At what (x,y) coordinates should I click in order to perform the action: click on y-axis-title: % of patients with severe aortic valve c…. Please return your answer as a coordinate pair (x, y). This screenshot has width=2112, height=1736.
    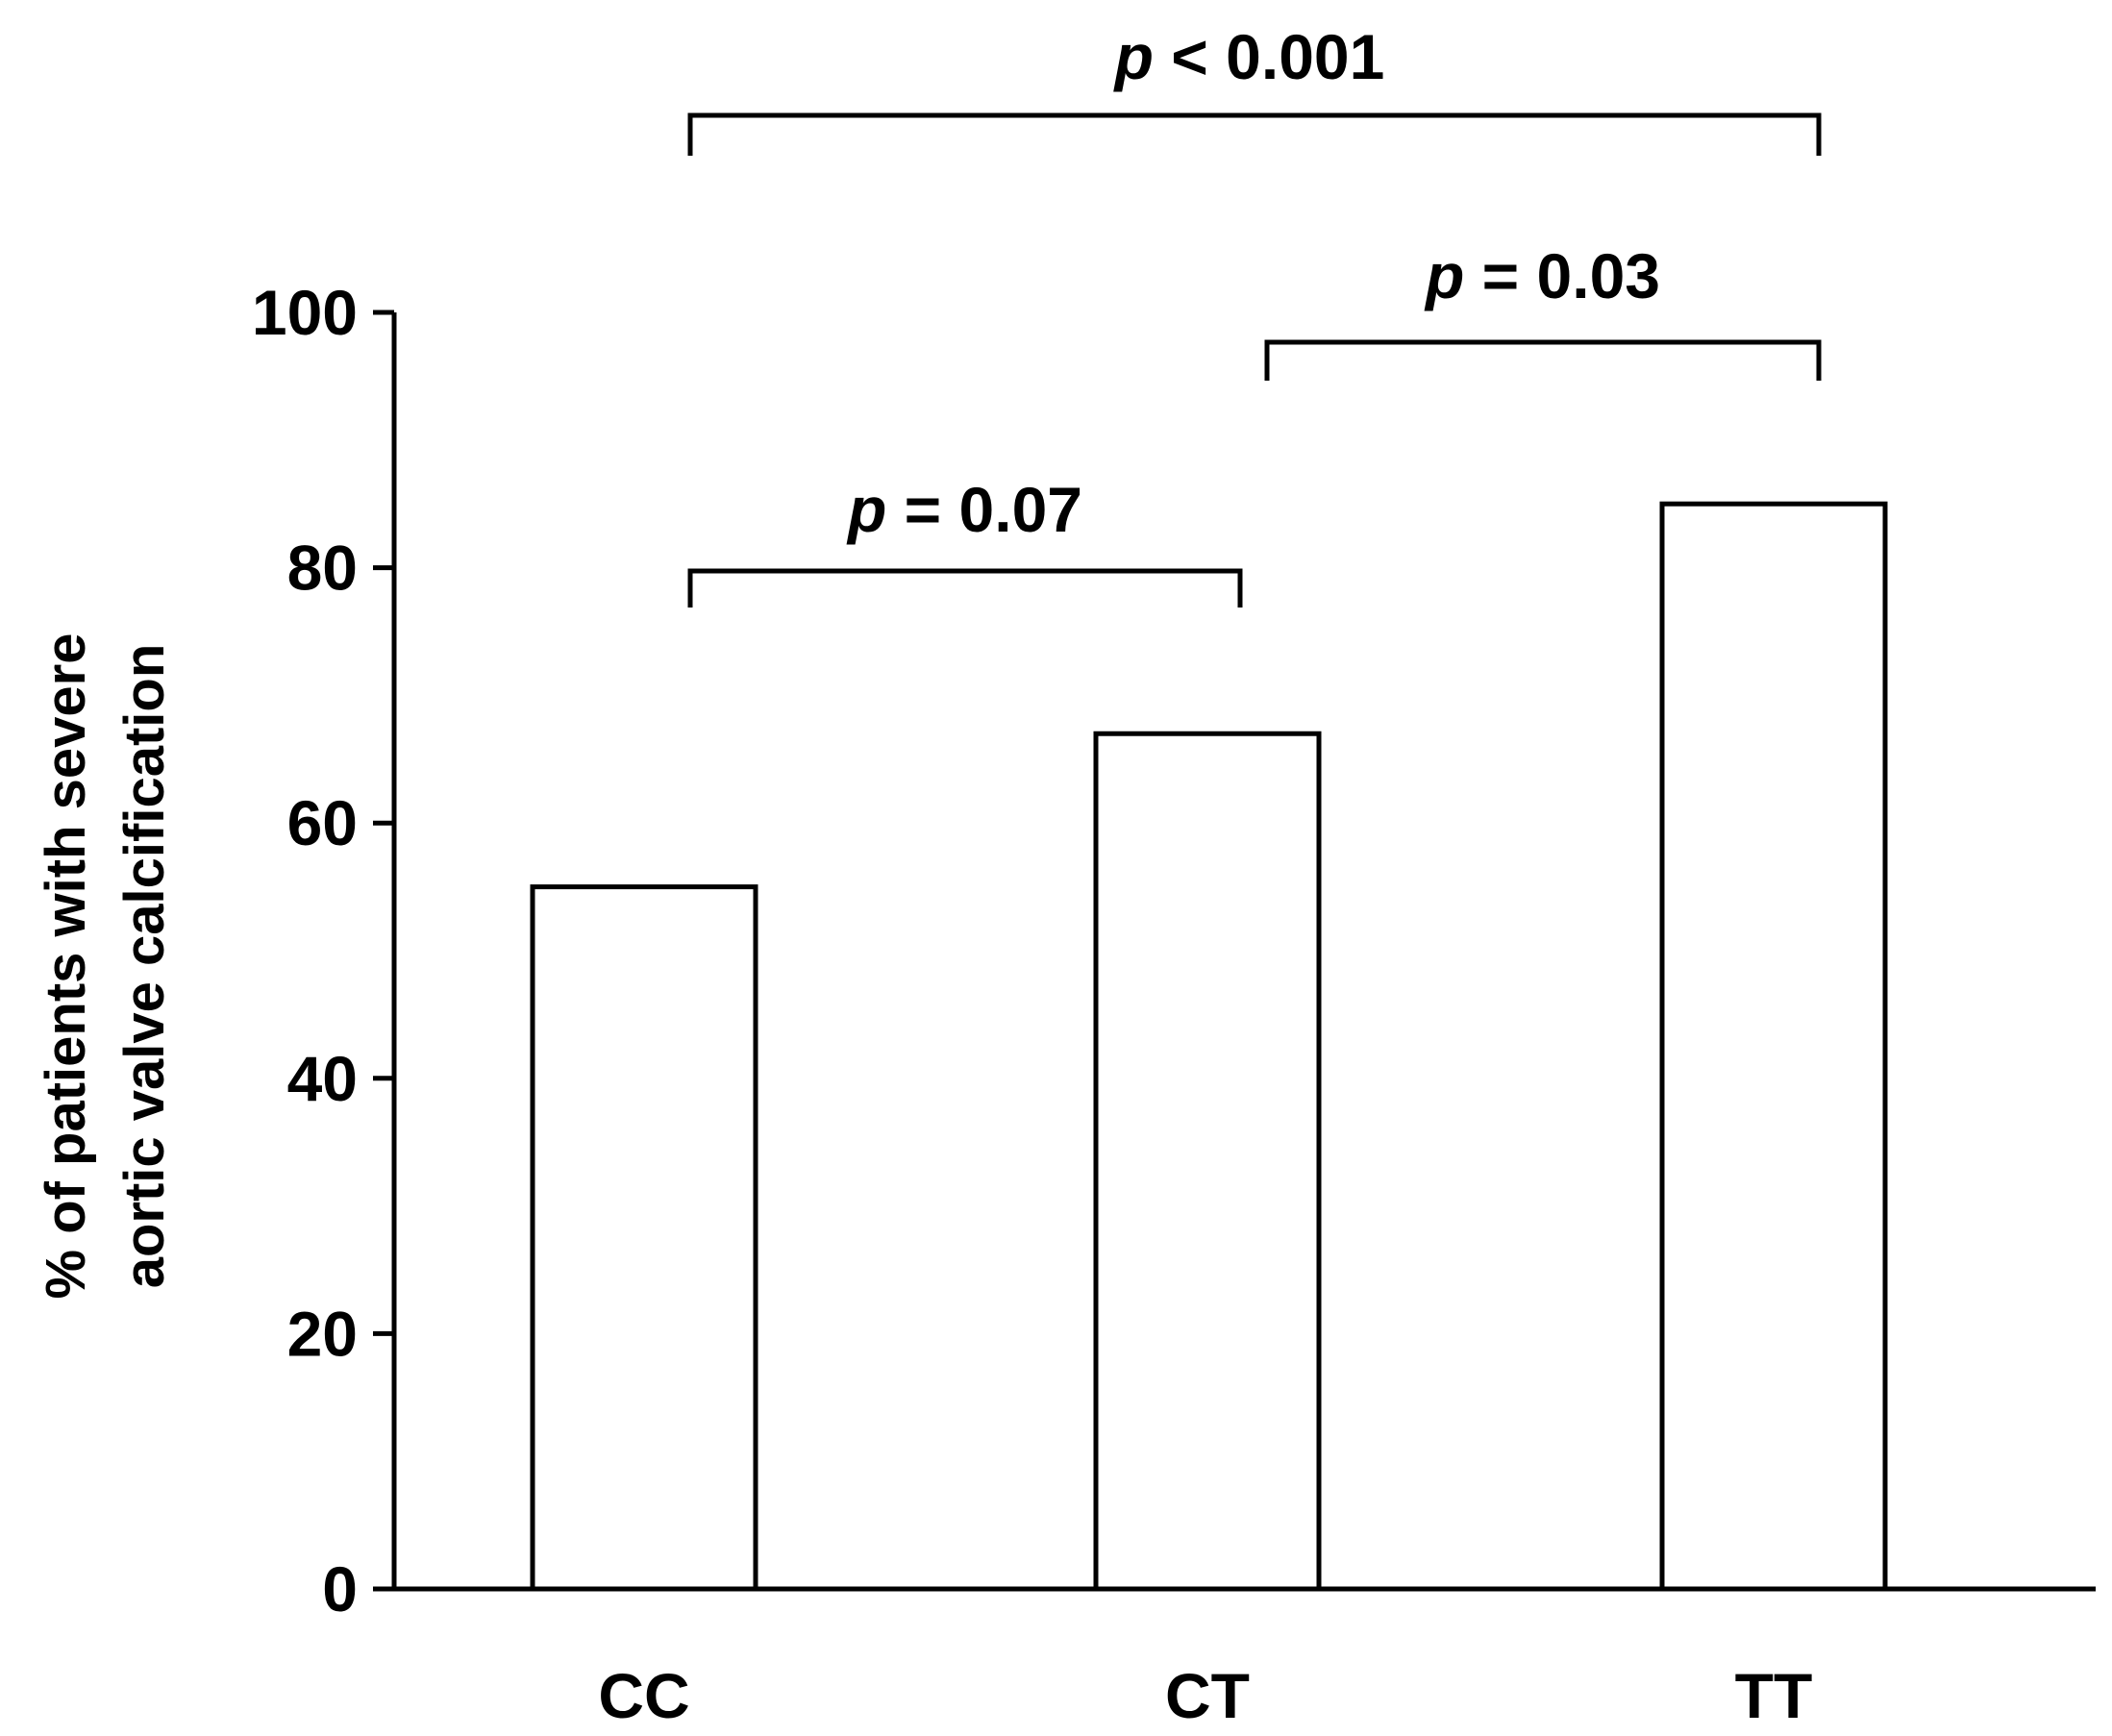
    Looking at the image, I should click on (105, 966).